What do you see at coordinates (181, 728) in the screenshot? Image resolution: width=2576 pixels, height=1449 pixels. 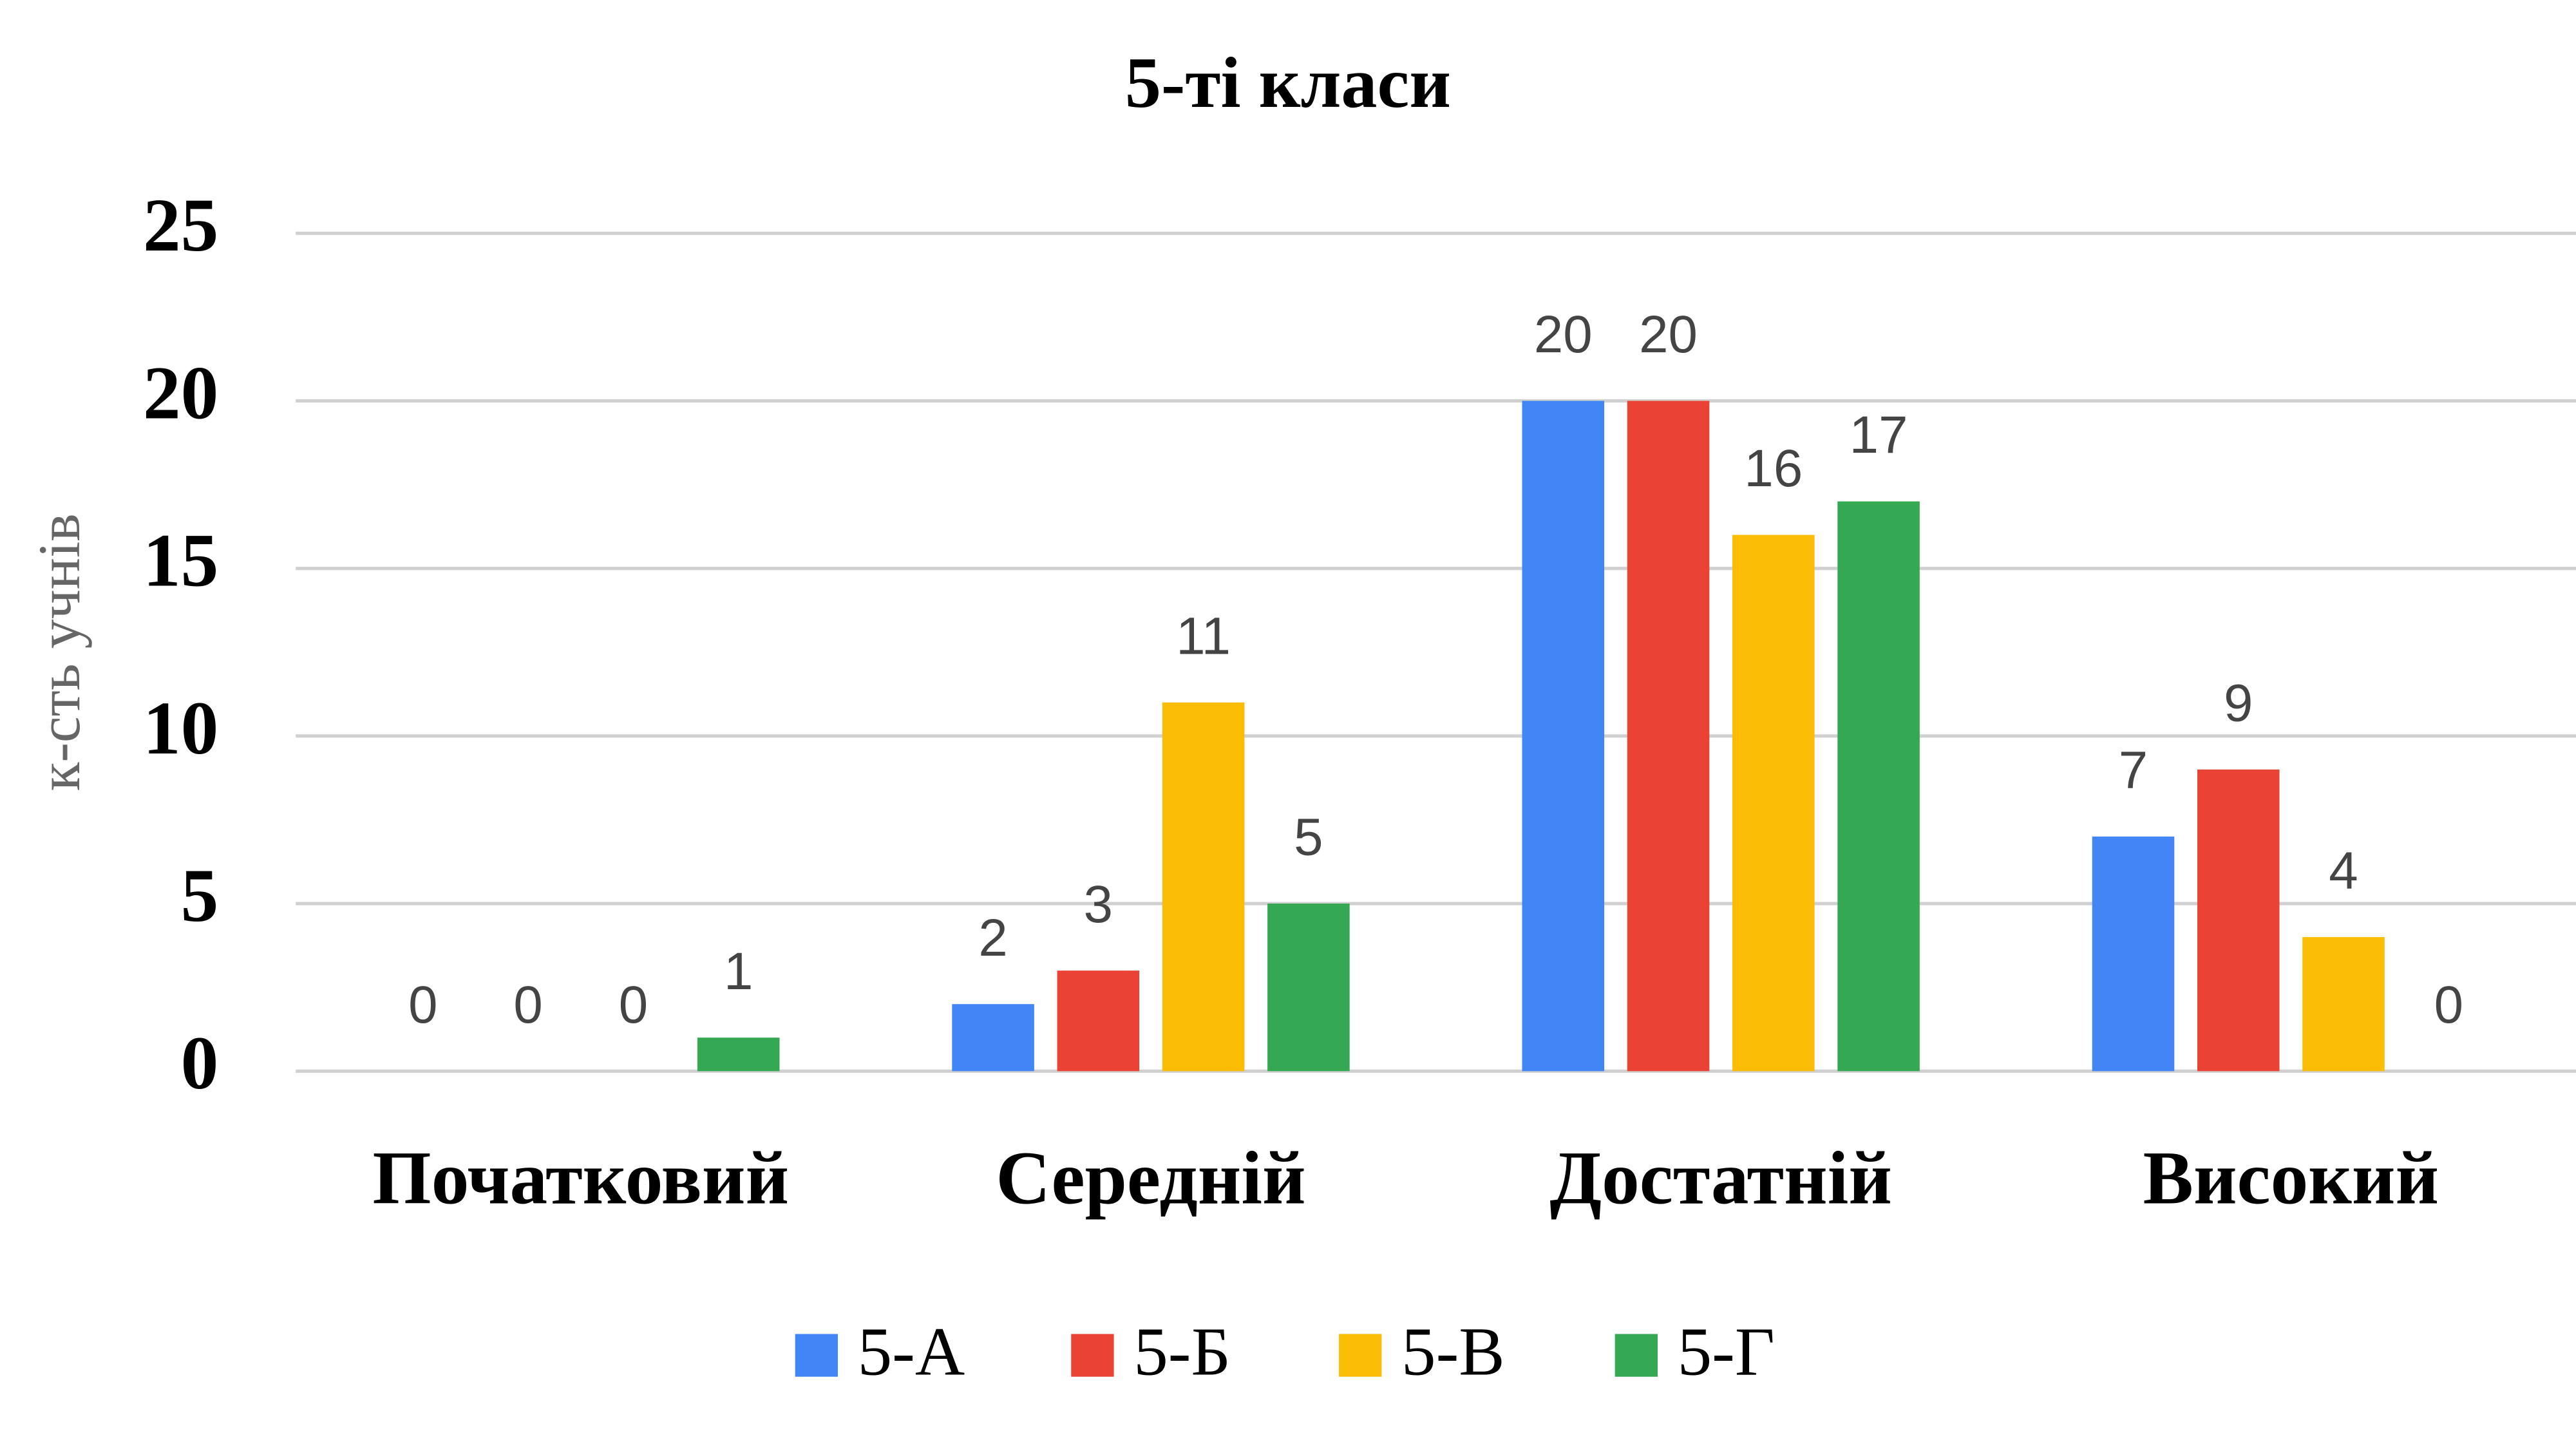 I see `y-tick-label: 10` at bounding box center [181, 728].